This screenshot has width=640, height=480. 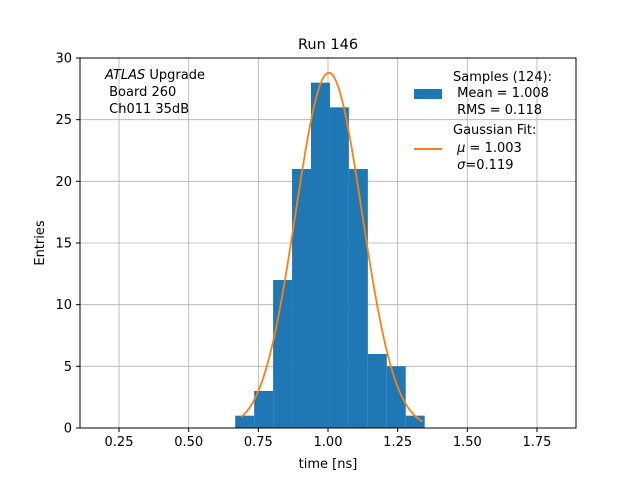 I want to click on legend-fit-sigma-value: =0.119, so click(x=489, y=165).